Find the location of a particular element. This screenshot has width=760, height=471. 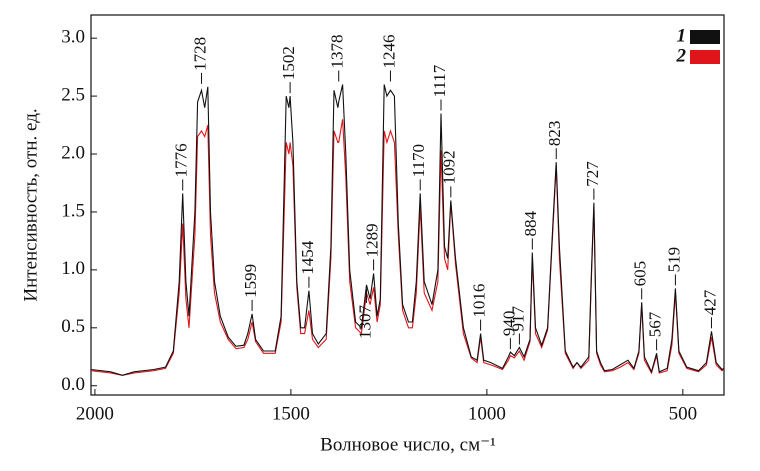

y-tick-label: 0.0 is located at coordinates (73, 384).